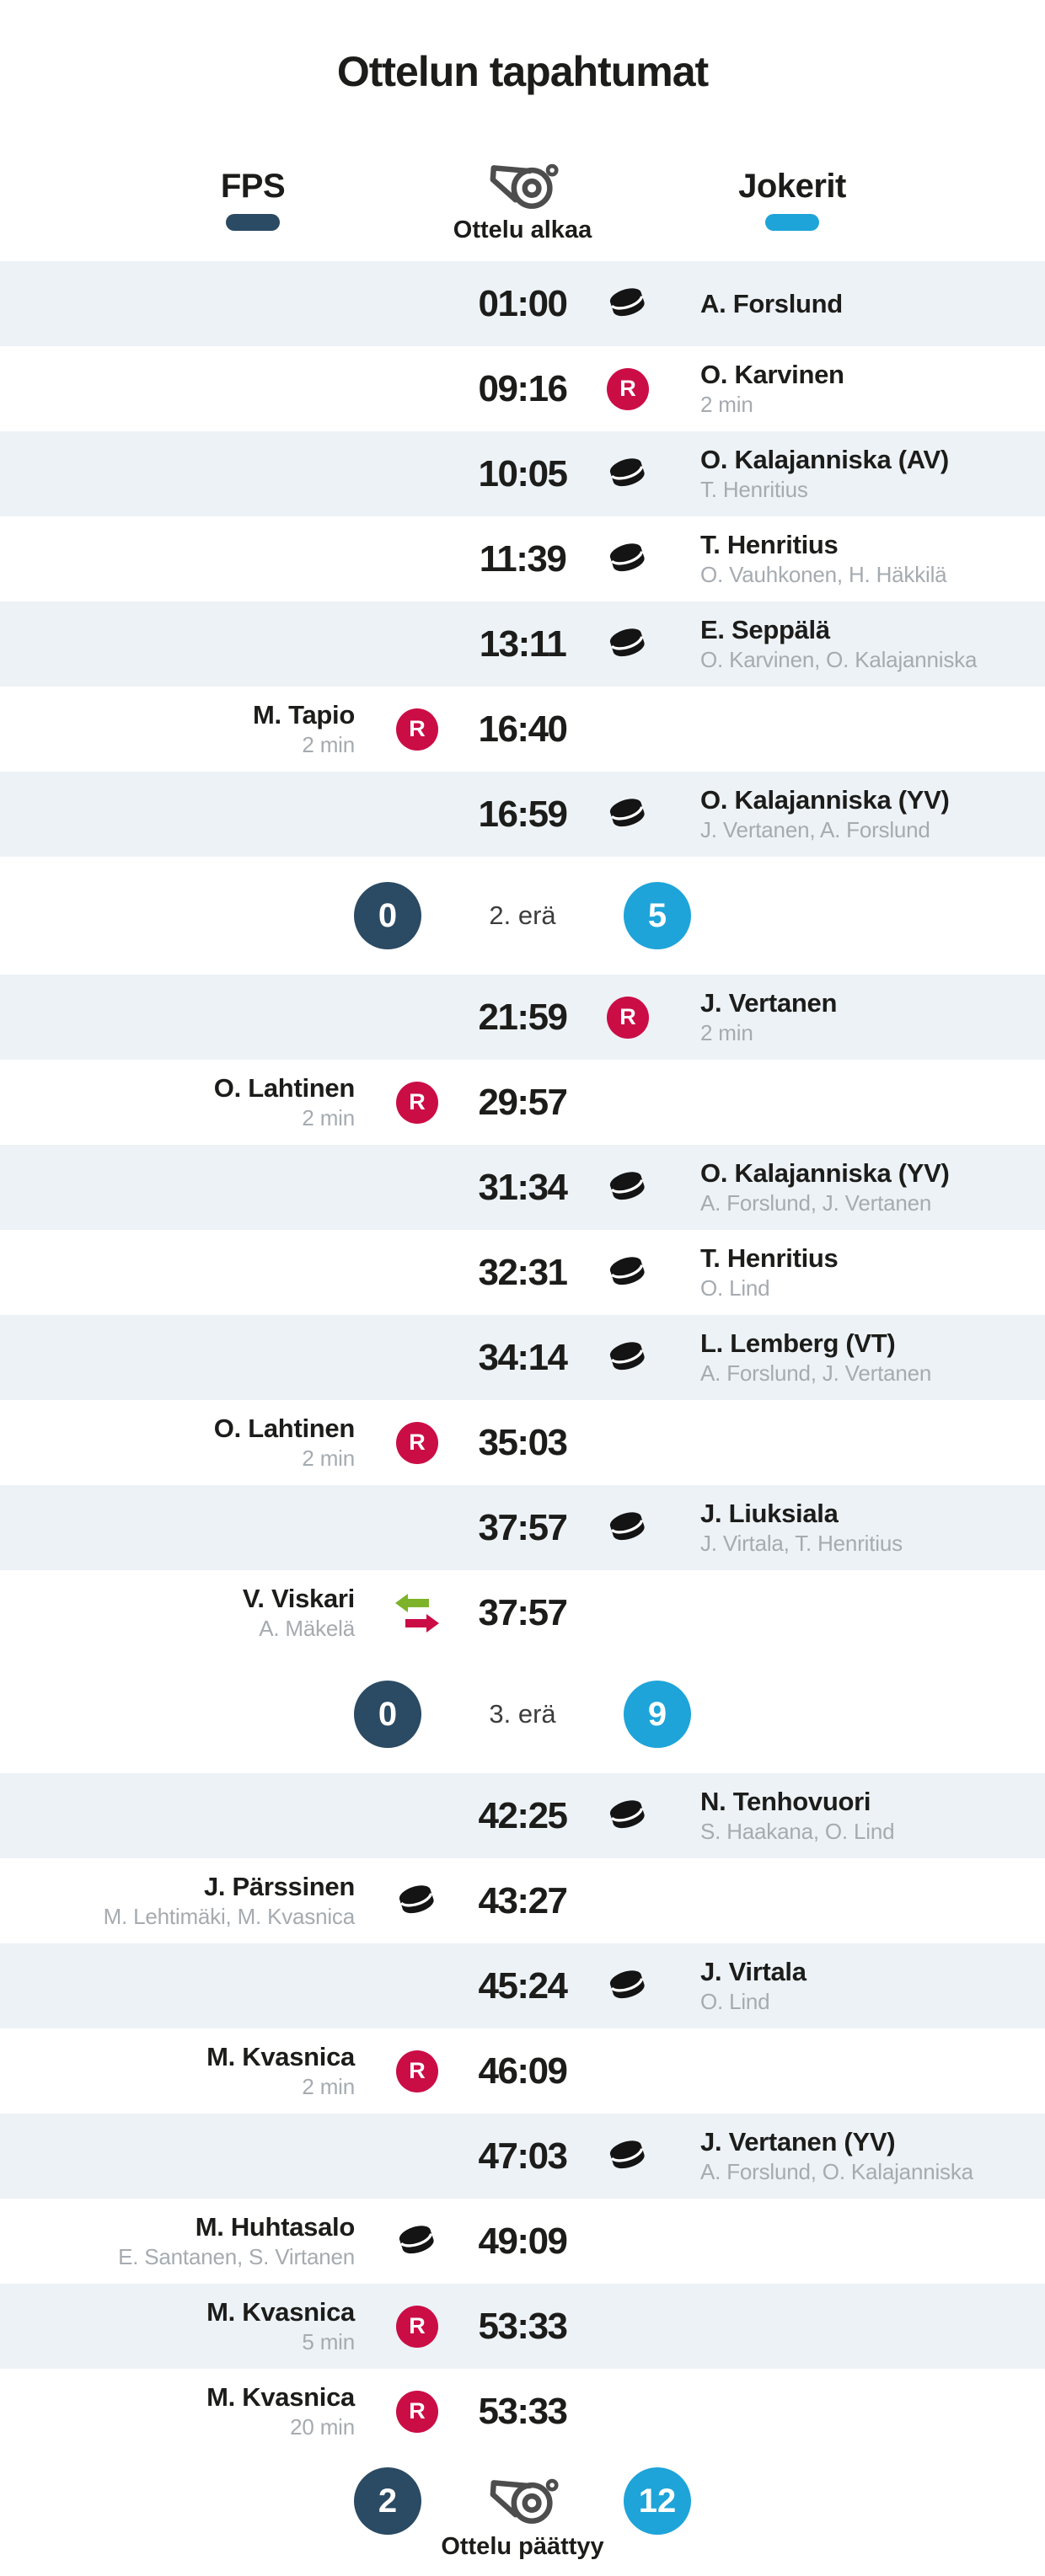 This screenshot has width=1045, height=2576. Describe the element at coordinates (213, 2071) in the screenshot. I see `event-home-cell: M. Kvasnica 2 min` at that location.